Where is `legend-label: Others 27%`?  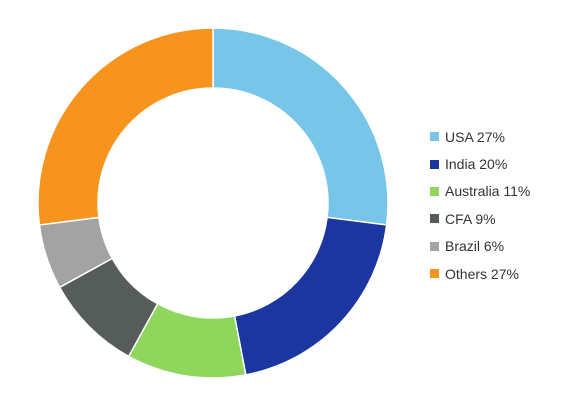
legend-label: Others 27% is located at coordinates (482, 273).